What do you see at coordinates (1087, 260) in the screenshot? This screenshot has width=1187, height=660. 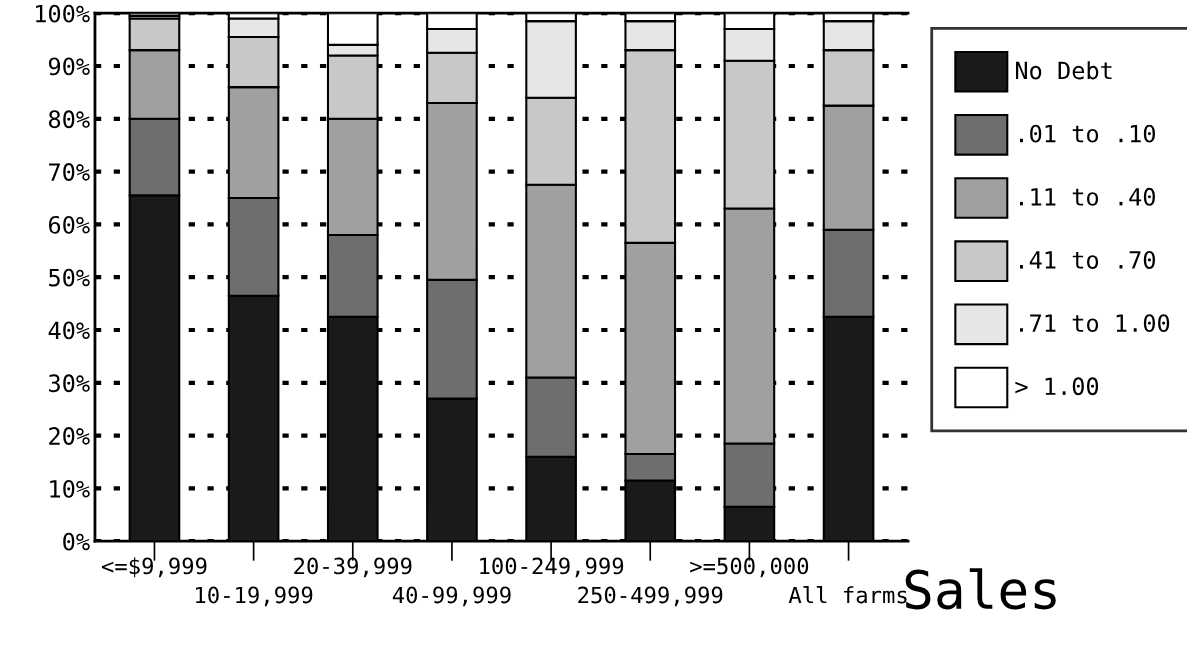 I see `legend-label: .41 to .70` at bounding box center [1087, 260].